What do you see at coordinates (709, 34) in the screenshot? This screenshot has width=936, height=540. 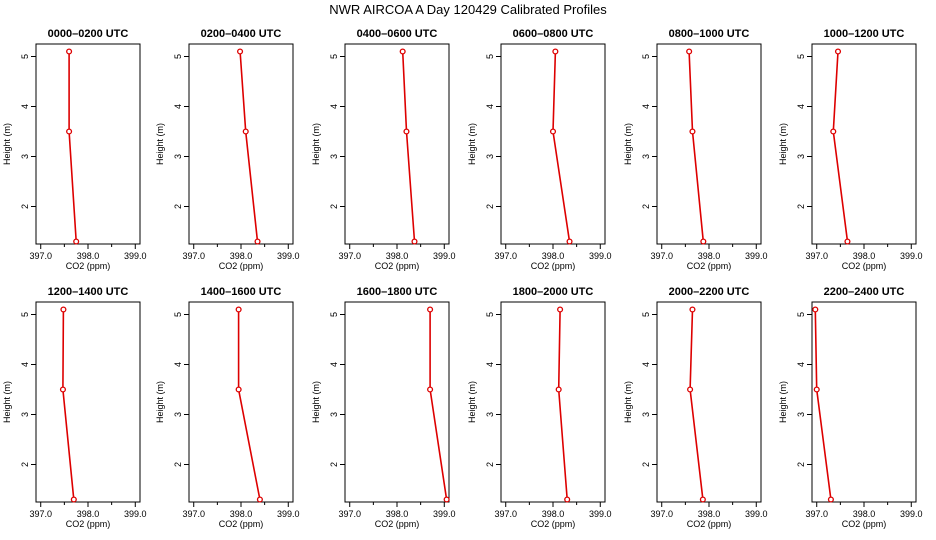 I see `panel-title: 0800–1000 UTC` at bounding box center [709, 34].